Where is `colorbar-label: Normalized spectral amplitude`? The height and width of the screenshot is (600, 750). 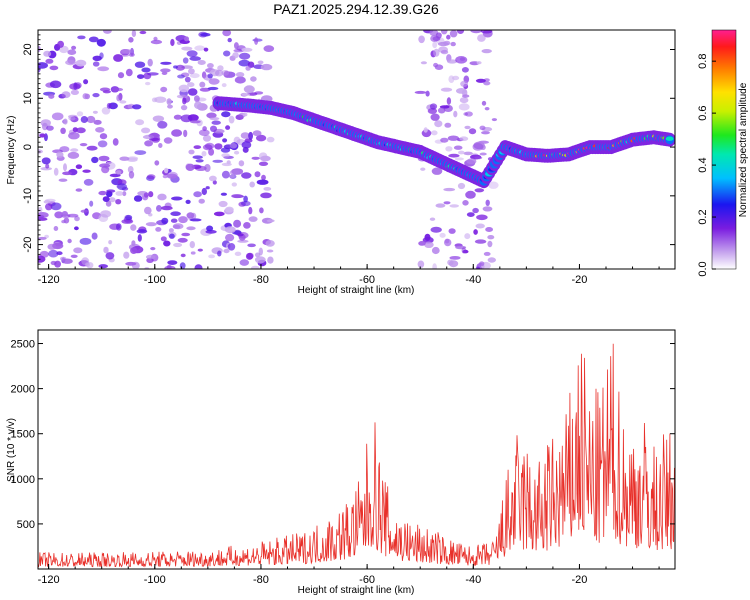 colorbar-label: Normalized spectral amplitude is located at coordinates (743, 149).